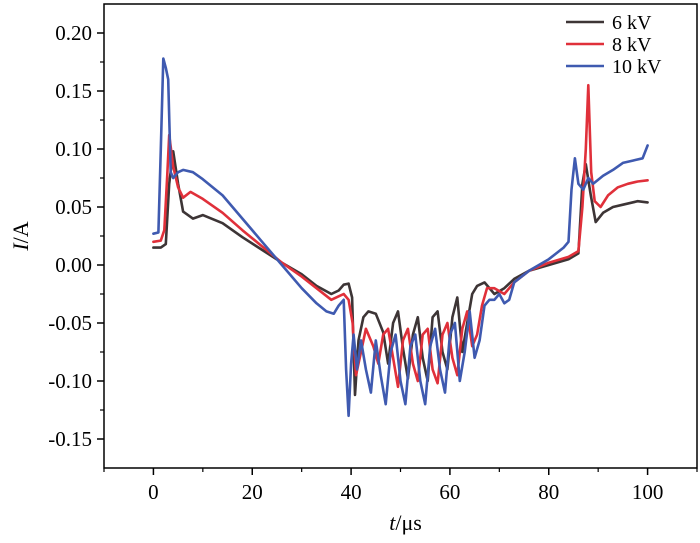 The image size is (700, 543). Describe the element at coordinates (20, 247) in the screenshot. I see `y-axis-symbol: I` at that location.